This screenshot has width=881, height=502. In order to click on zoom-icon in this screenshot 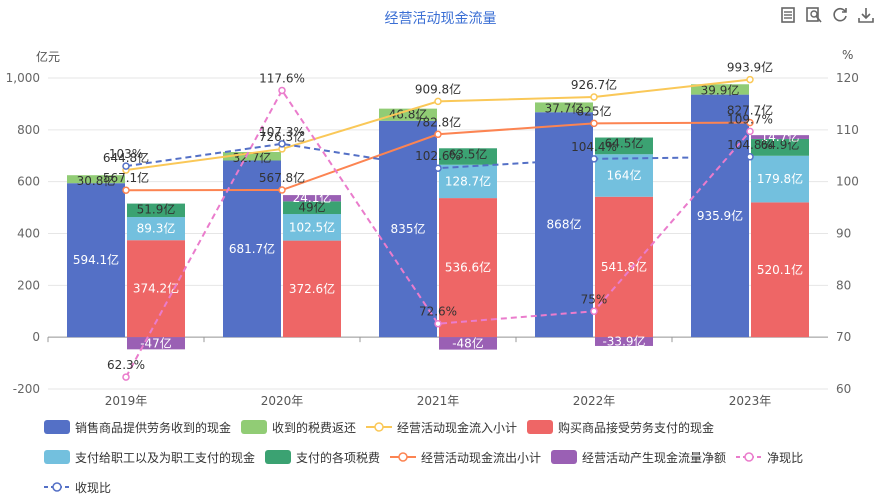, I will do `click(814, 15)`.